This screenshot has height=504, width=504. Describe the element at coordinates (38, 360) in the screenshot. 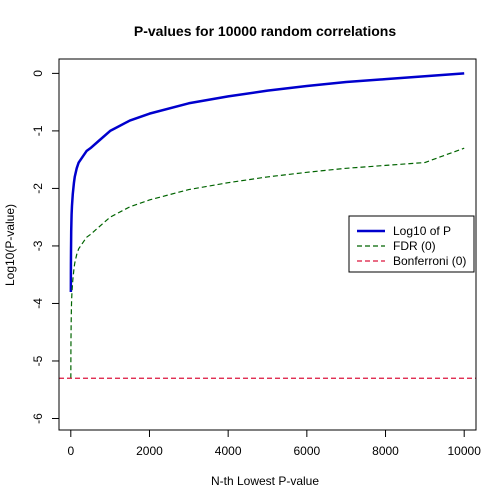

I see `y-tick-label: -5` at that location.